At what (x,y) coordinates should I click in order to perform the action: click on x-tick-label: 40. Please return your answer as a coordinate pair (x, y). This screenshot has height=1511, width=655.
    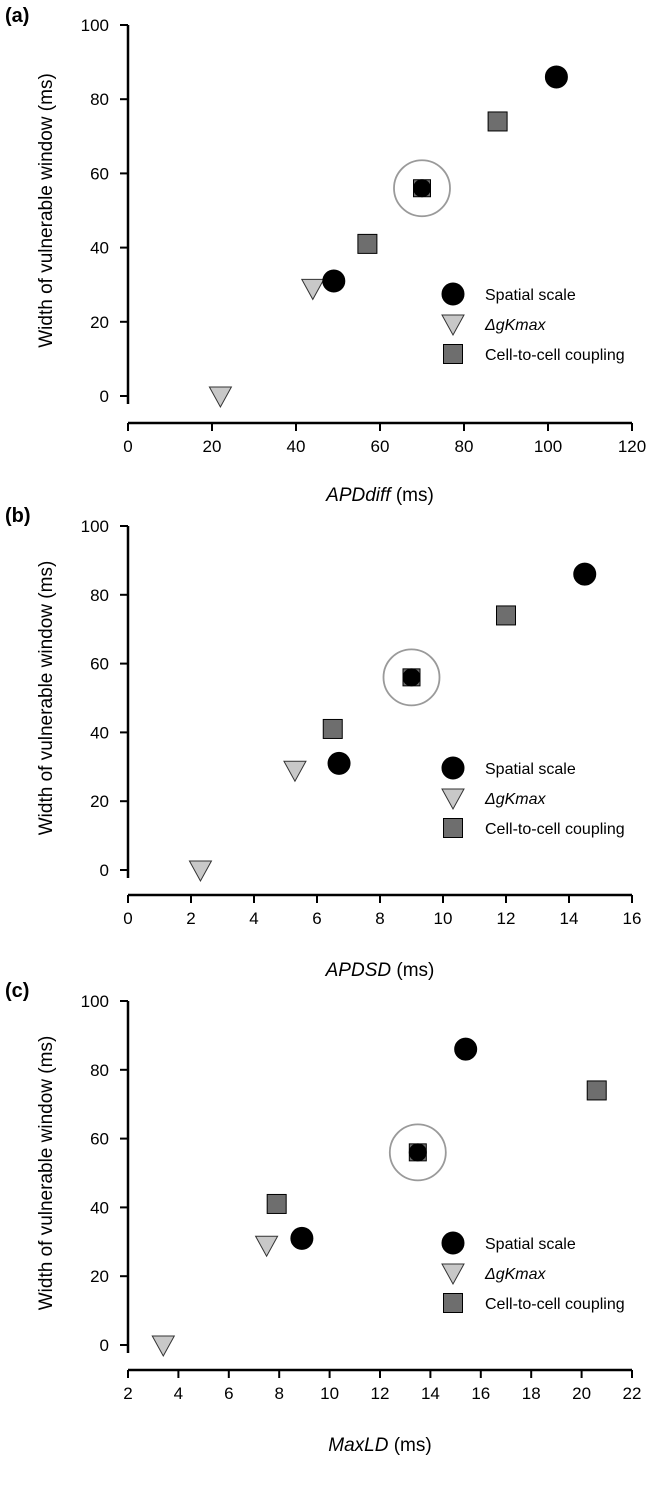
    Looking at the image, I should click on (296, 446).